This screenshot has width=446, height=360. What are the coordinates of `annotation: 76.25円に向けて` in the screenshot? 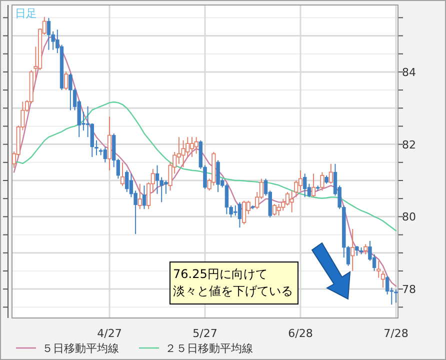 It's located at (220, 274).